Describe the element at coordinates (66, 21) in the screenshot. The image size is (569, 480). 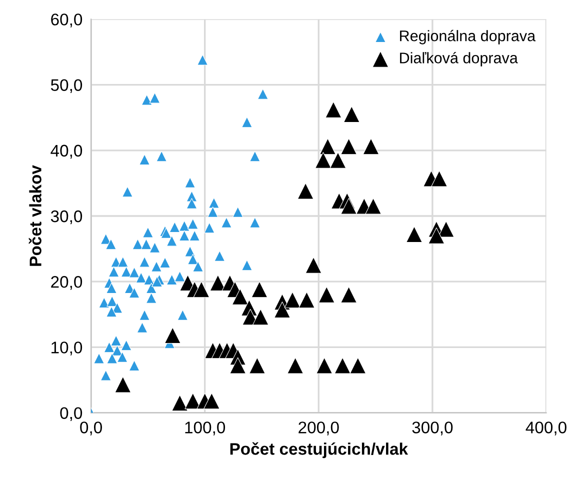
I see `y-tick-label: 60,0` at that location.